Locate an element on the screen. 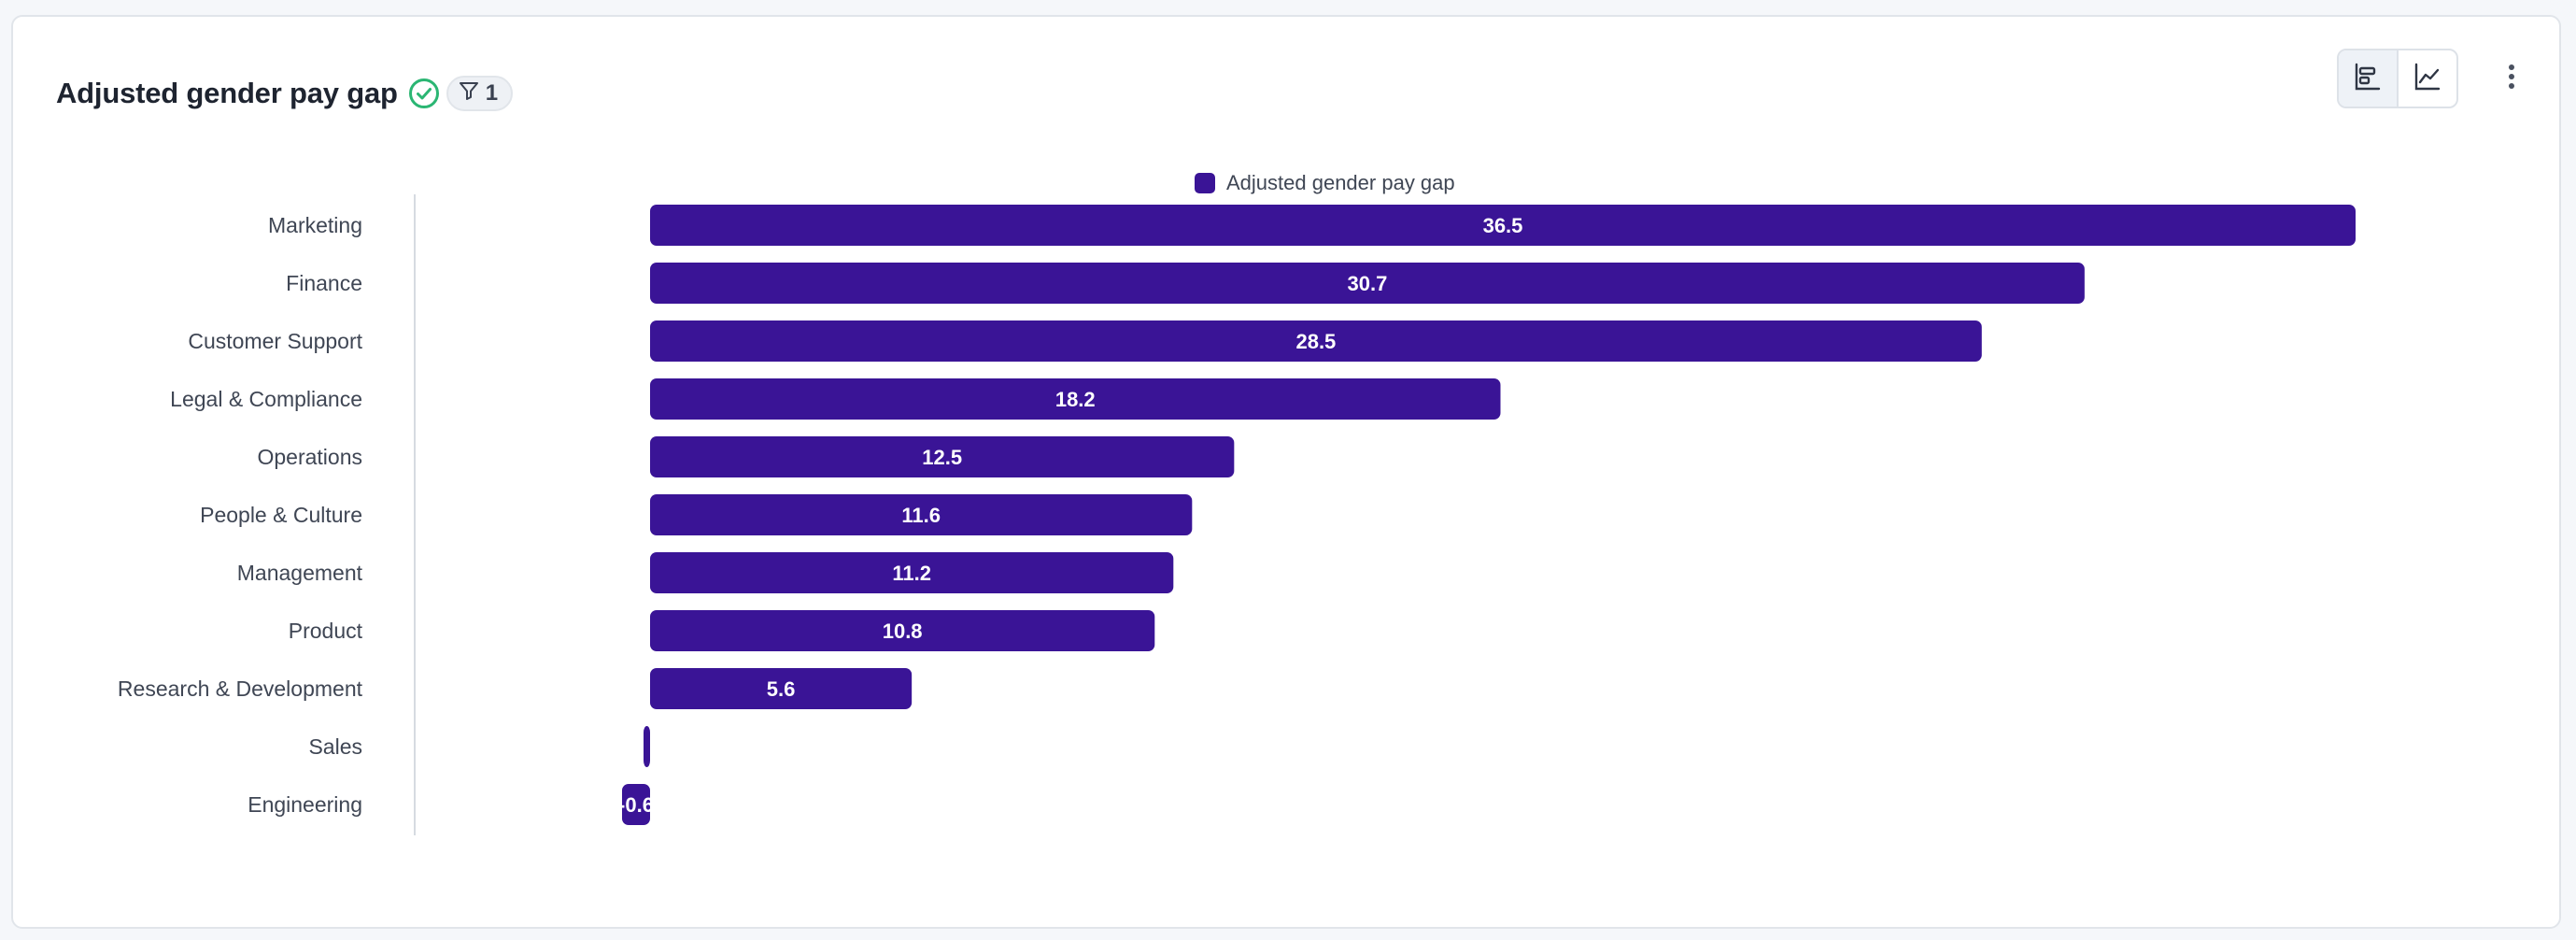 Image resolution: width=2576 pixels, height=940 pixels. filter-chip: 1 is located at coordinates (480, 93).